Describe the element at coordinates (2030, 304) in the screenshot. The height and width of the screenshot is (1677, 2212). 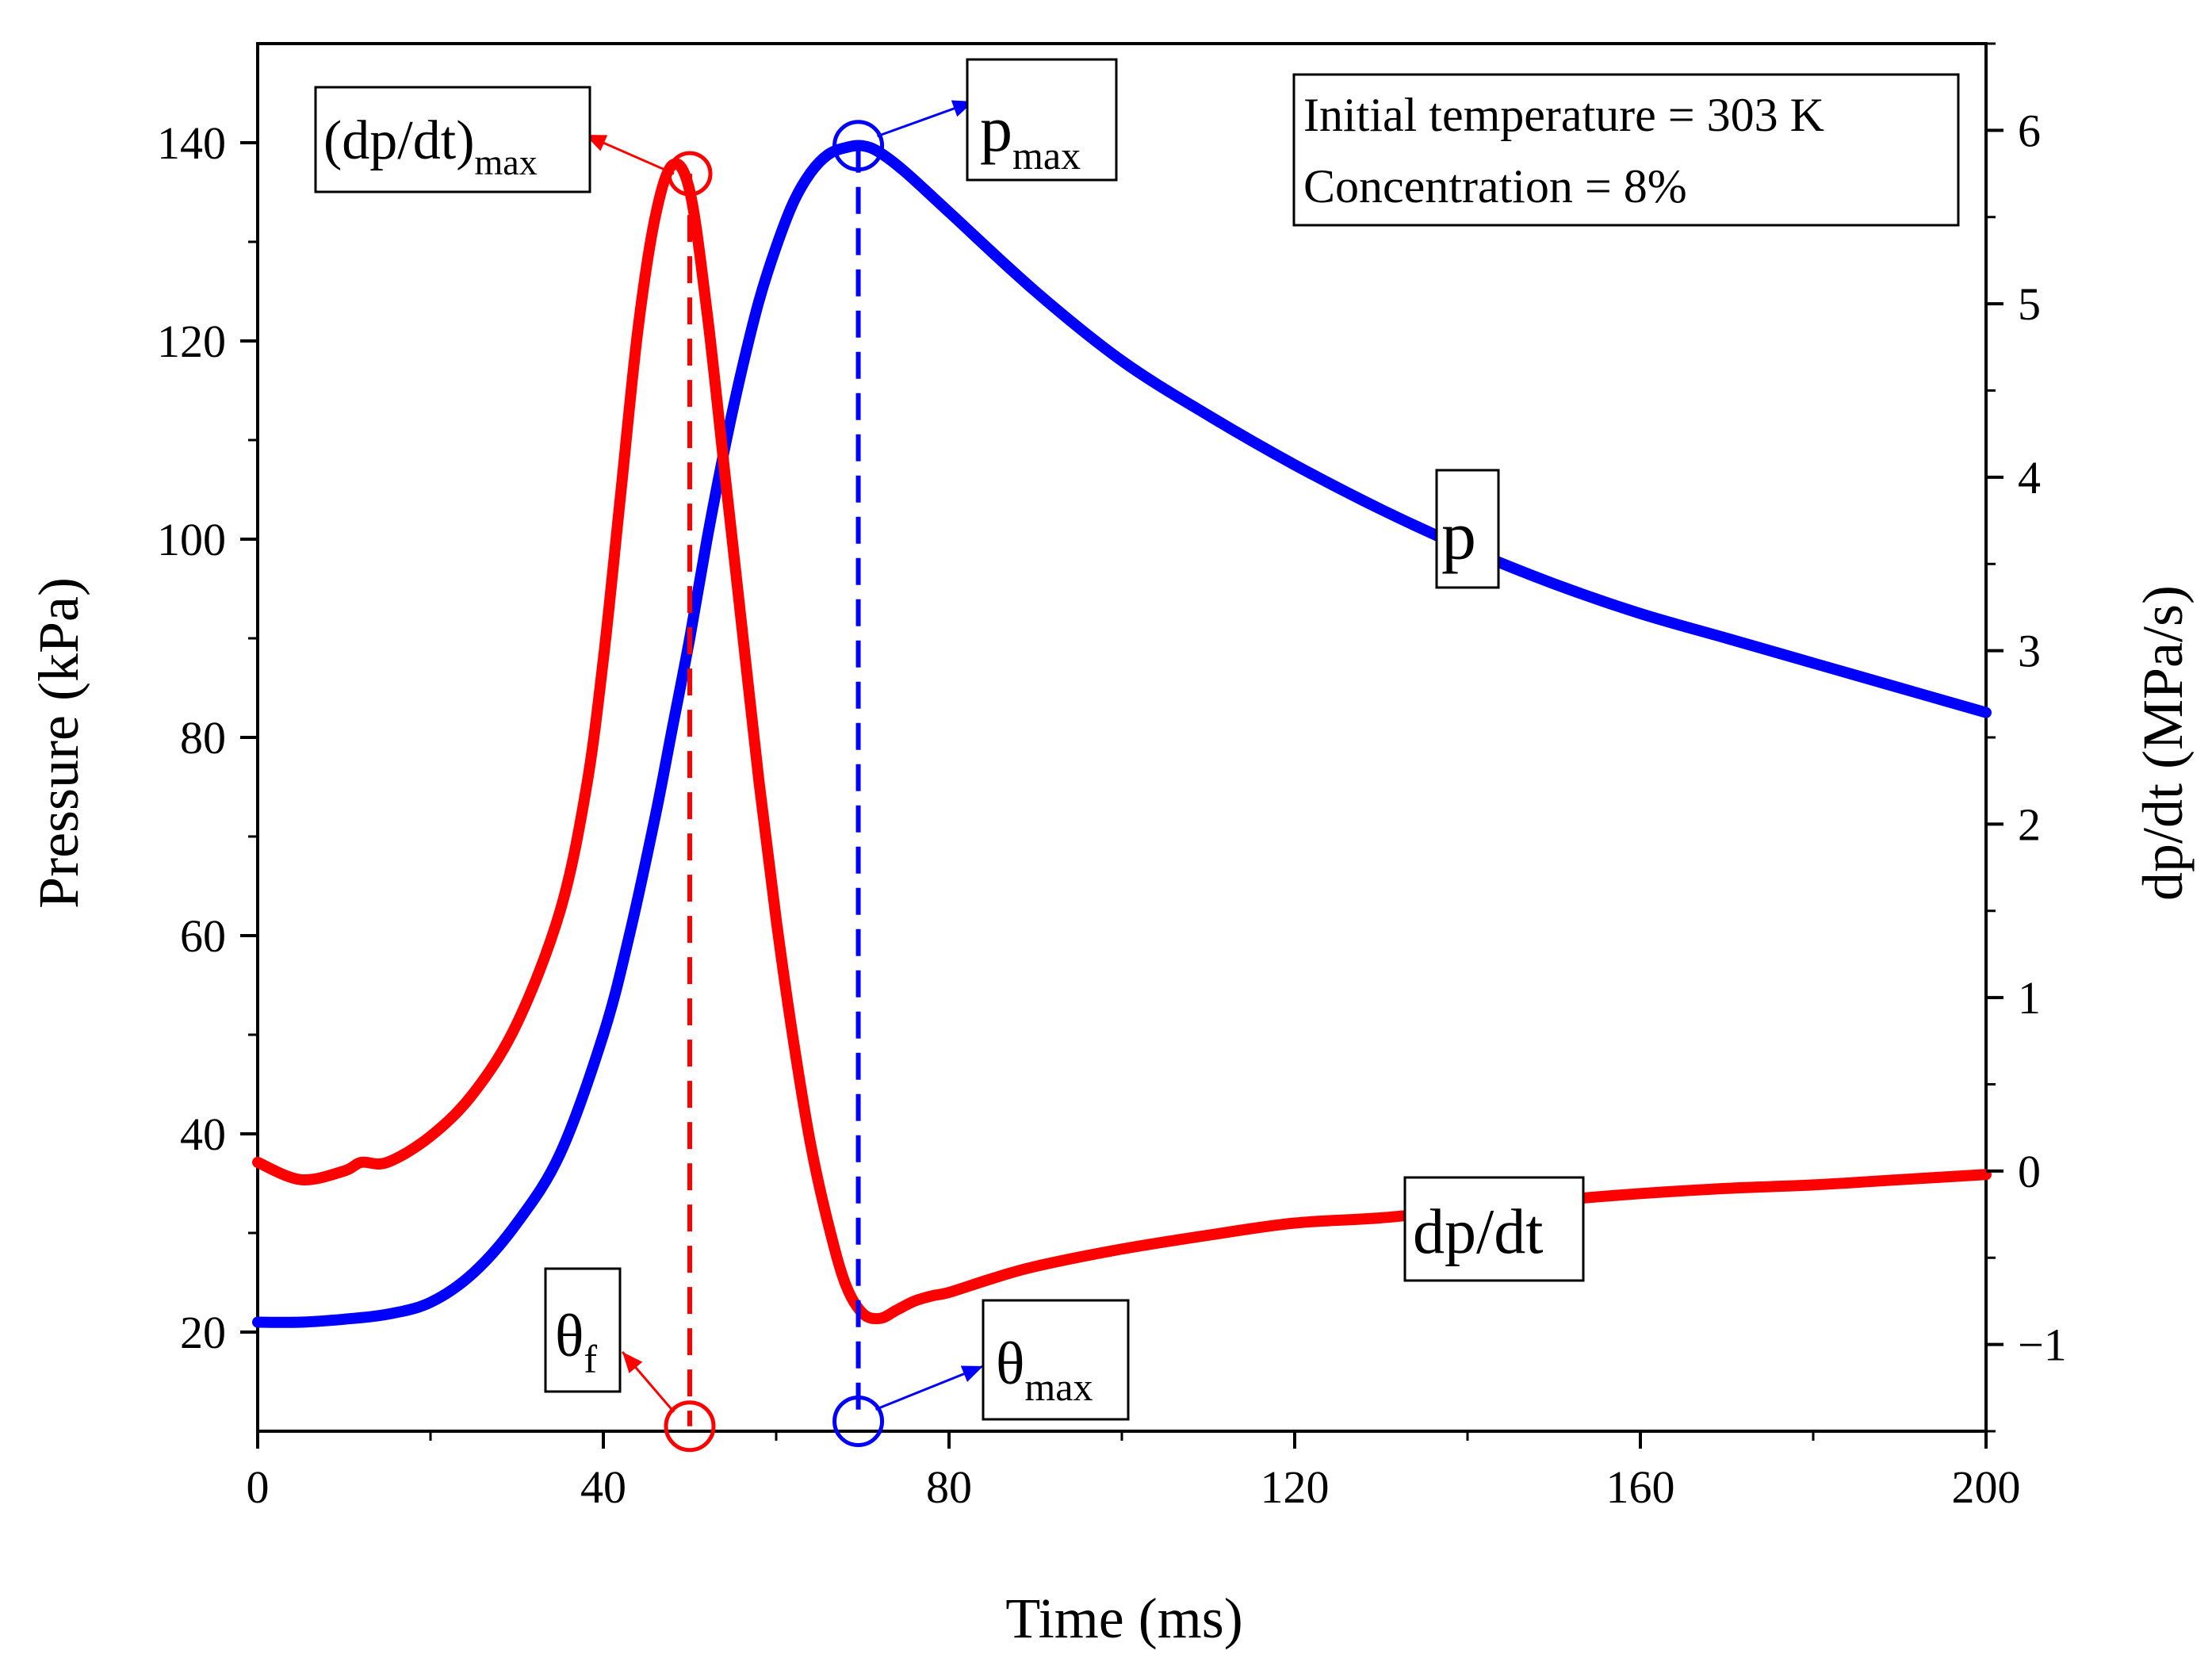
I see `y-right-tick-label: 5` at that location.